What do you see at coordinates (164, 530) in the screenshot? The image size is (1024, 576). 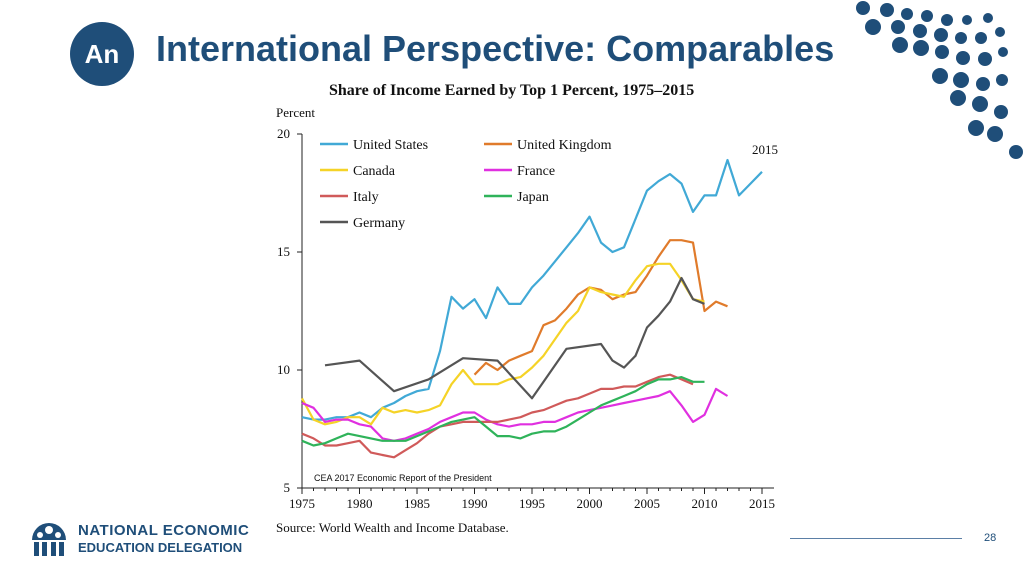 I see `logo-text-line1: NATIONAL ECONOMIC` at bounding box center [164, 530].